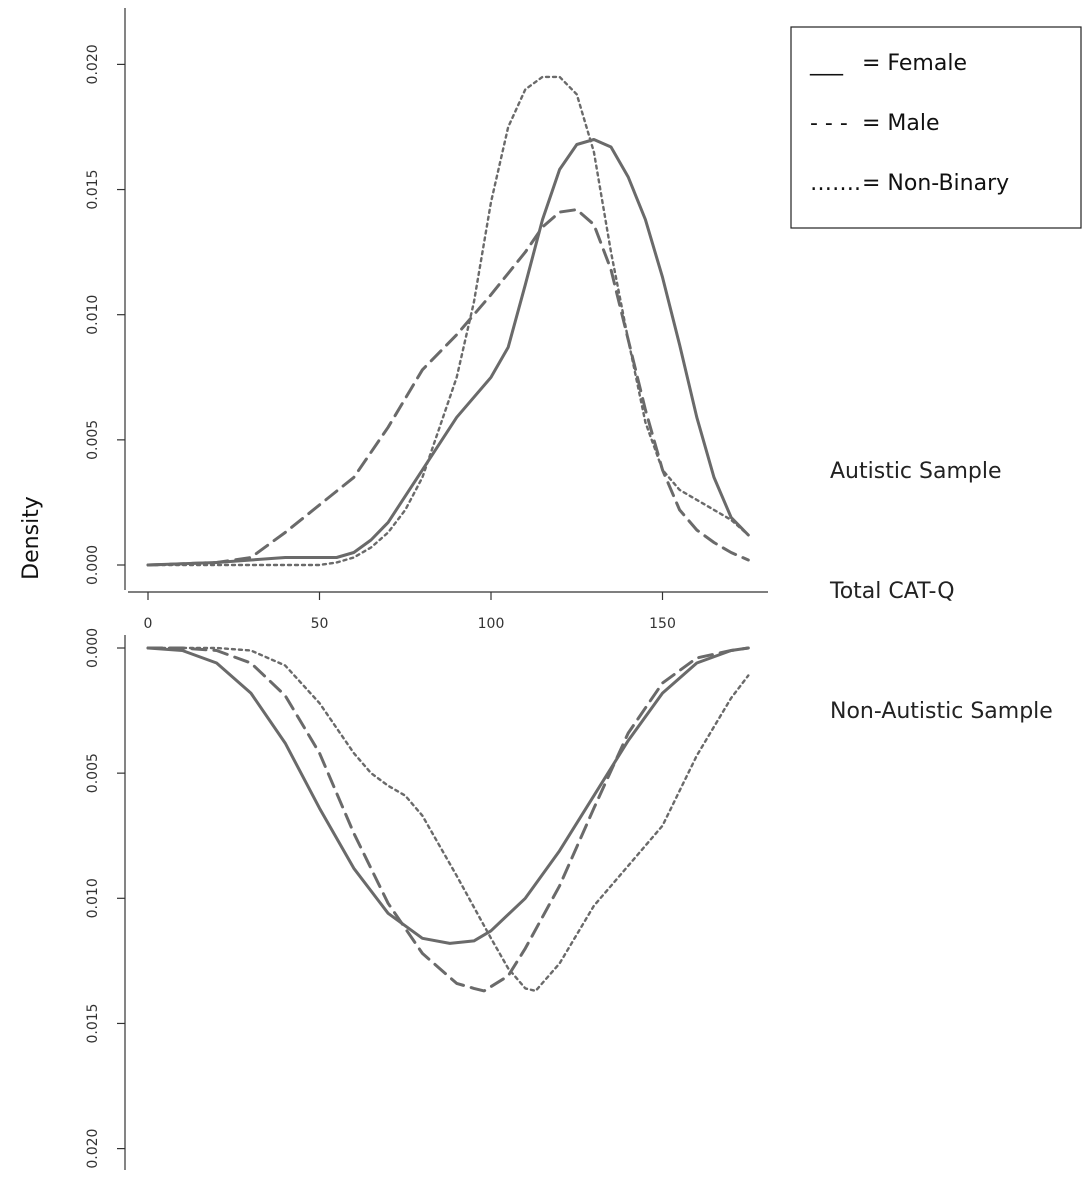 This screenshot has width=1083, height=1178. Describe the element at coordinates (826, 63) in the screenshot. I see `legend-symbol-female: ___` at that location.